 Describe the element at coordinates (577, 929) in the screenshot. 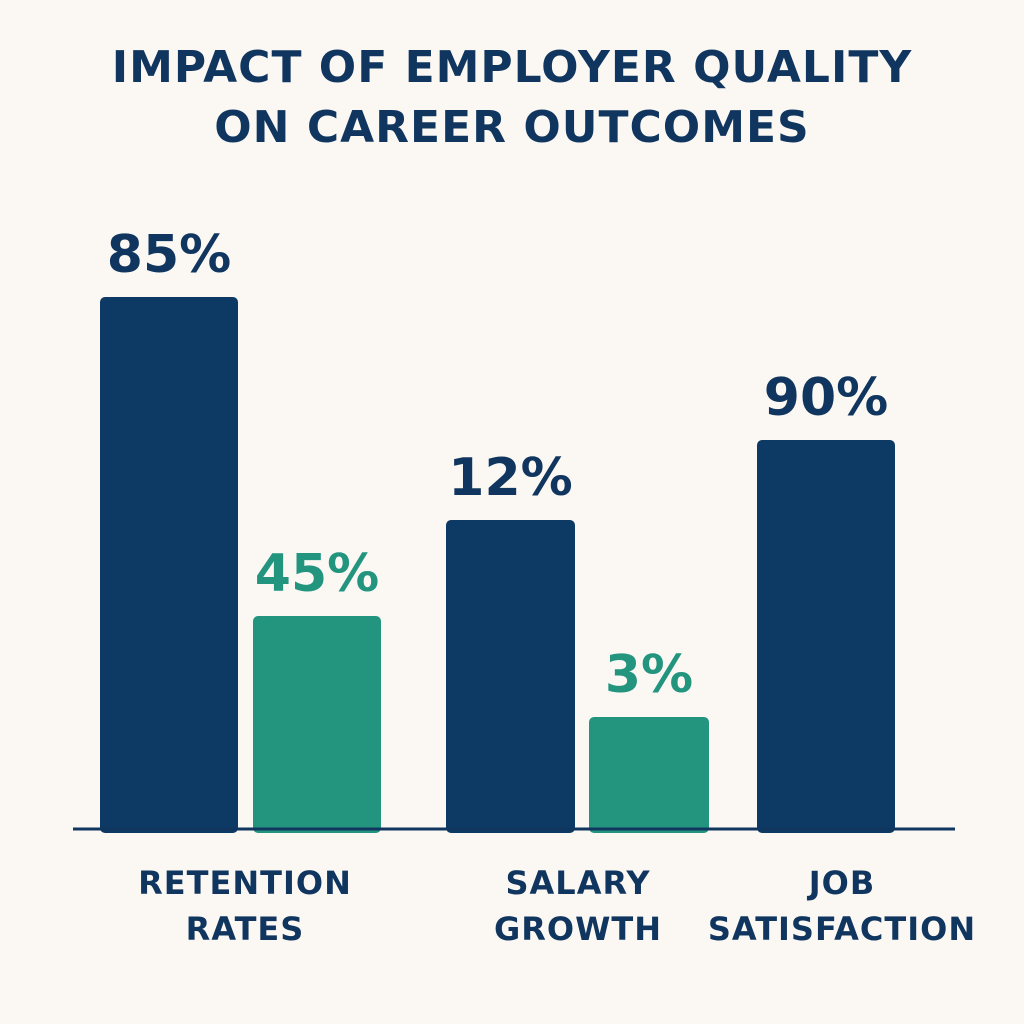

I see `category-label-line: GROWTH` at that location.